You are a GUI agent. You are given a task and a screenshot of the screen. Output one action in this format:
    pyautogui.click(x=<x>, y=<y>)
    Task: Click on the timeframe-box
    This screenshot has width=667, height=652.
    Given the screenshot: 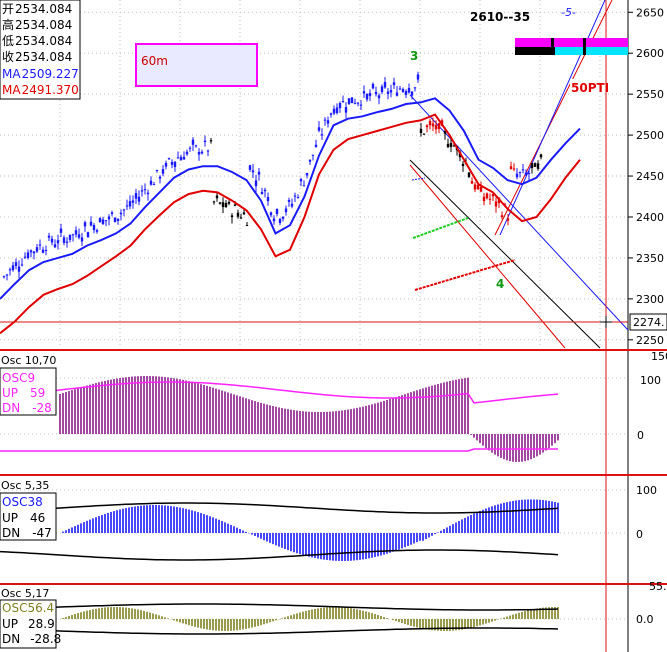 What is the action you would take?
    pyautogui.click(x=196, y=65)
    